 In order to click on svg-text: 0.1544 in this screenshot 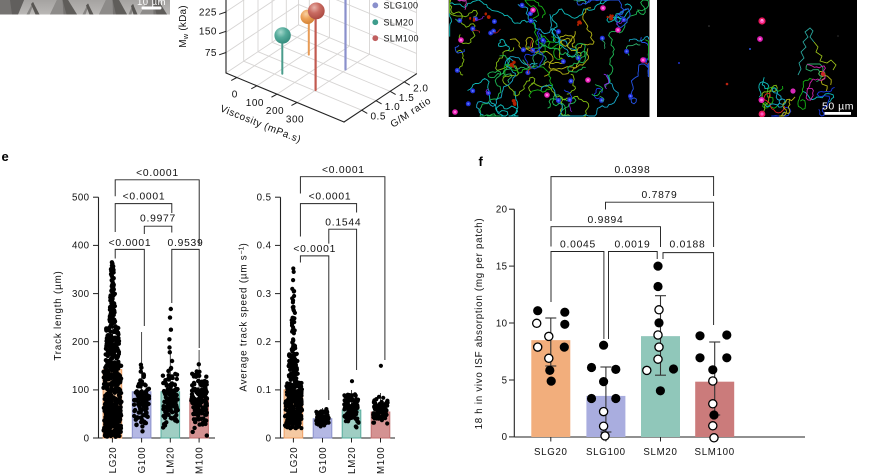, I will do `click(343, 222)`.